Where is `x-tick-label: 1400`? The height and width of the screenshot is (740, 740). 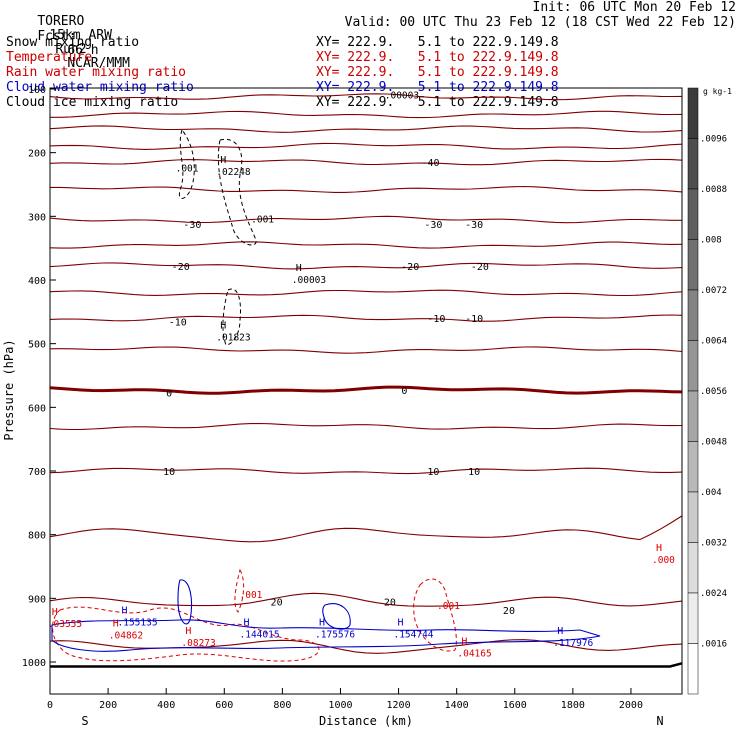
x-tick-label: 1400 is located at coordinates (457, 705).